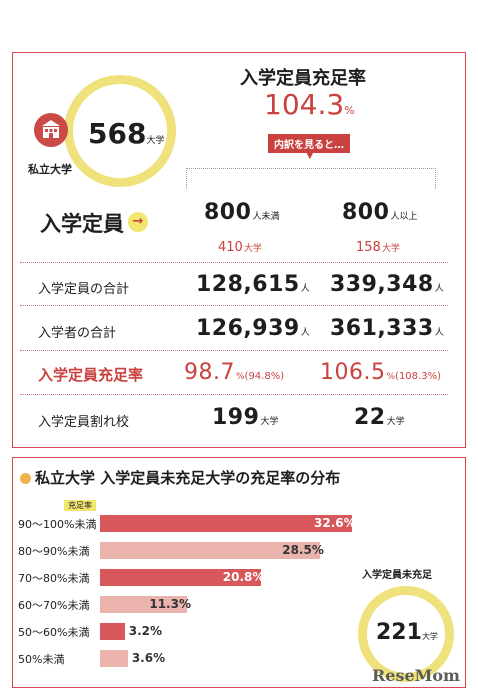 The width and height of the screenshot is (478, 696). I want to click on col1-cap-value: 800, so click(228, 212).